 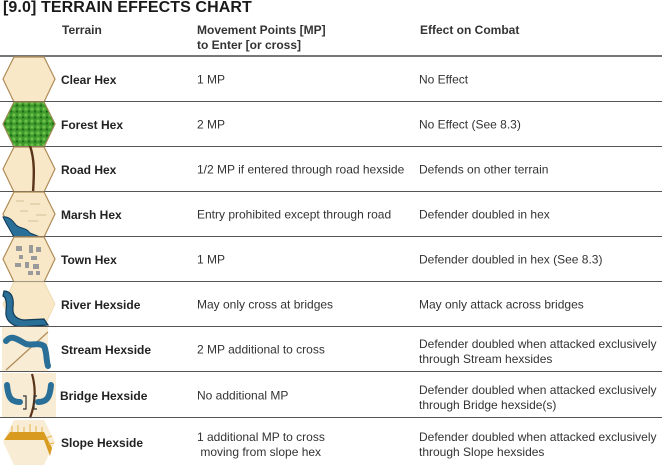 What do you see at coordinates (29, 442) in the screenshot?
I see `slope-hexside-icon` at bounding box center [29, 442].